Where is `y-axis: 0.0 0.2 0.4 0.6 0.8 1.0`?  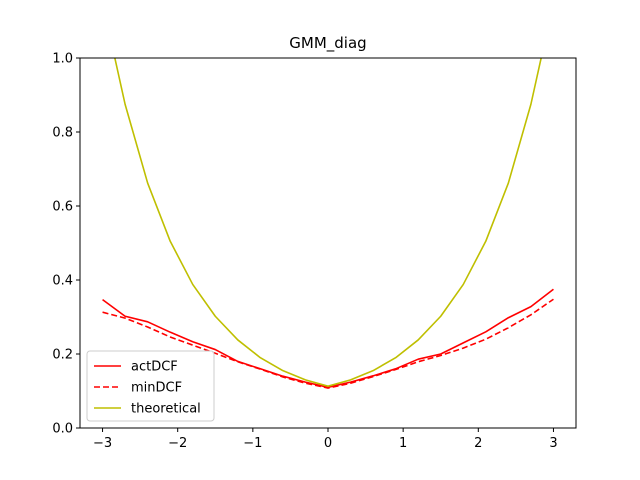 y-axis: 0.0 0.2 0.4 0.6 0.8 1.0 is located at coordinates (66, 244).